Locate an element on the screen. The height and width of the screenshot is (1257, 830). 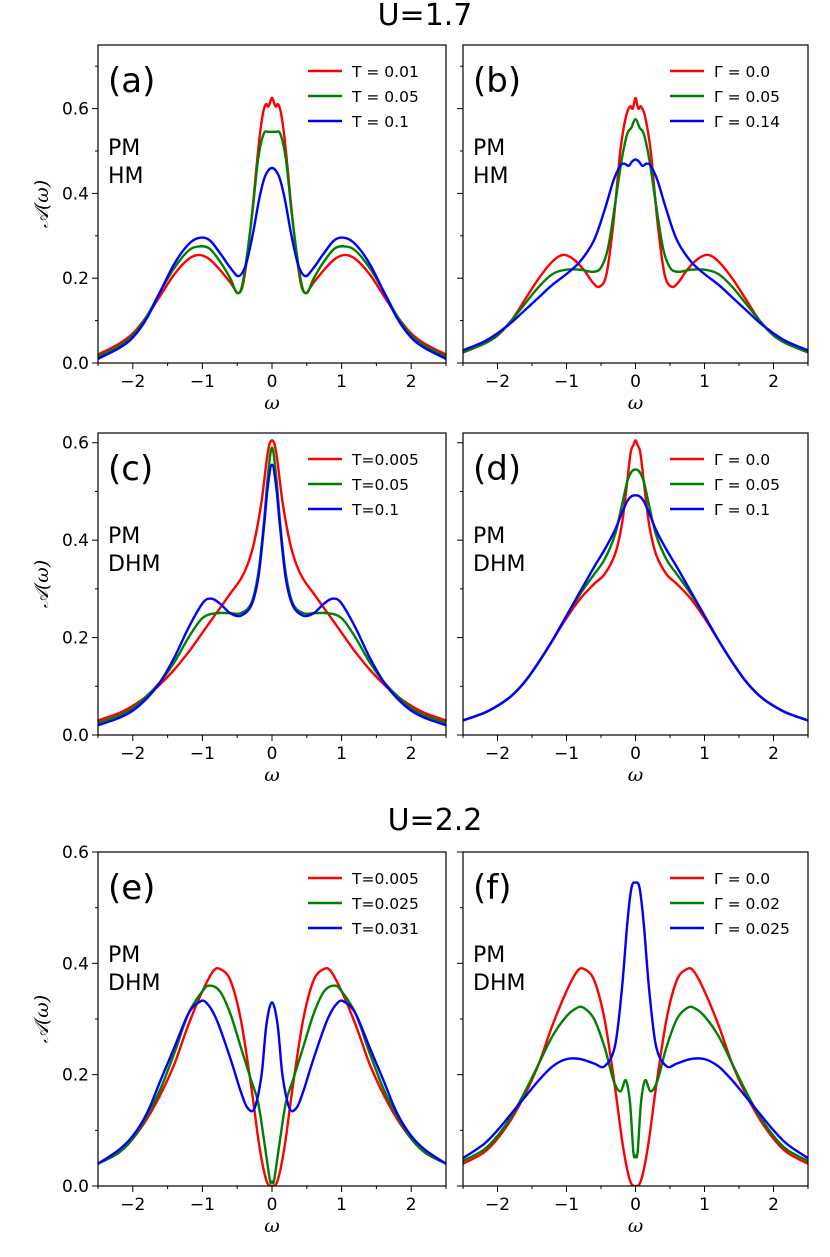
panel-d-frame is located at coordinates (635, 584).